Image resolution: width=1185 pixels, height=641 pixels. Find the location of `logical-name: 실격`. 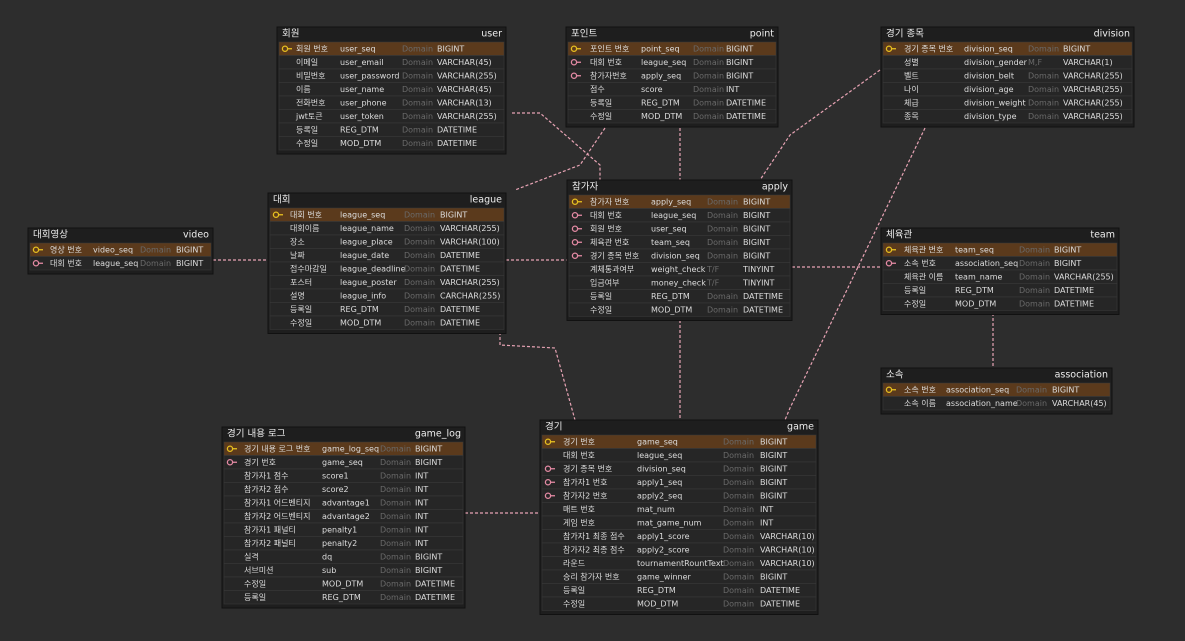

logical-name: 실격 is located at coordinates (251, 556).